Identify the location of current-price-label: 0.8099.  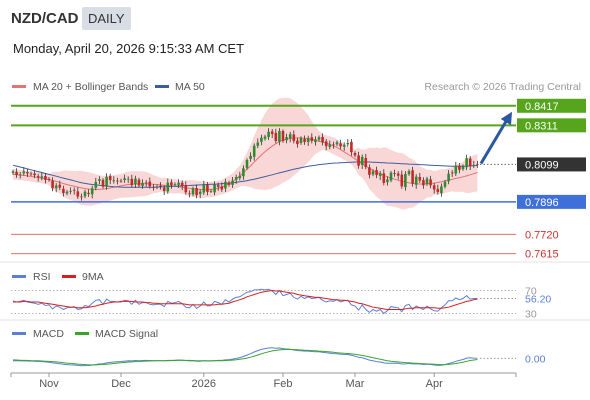
(542, 165).